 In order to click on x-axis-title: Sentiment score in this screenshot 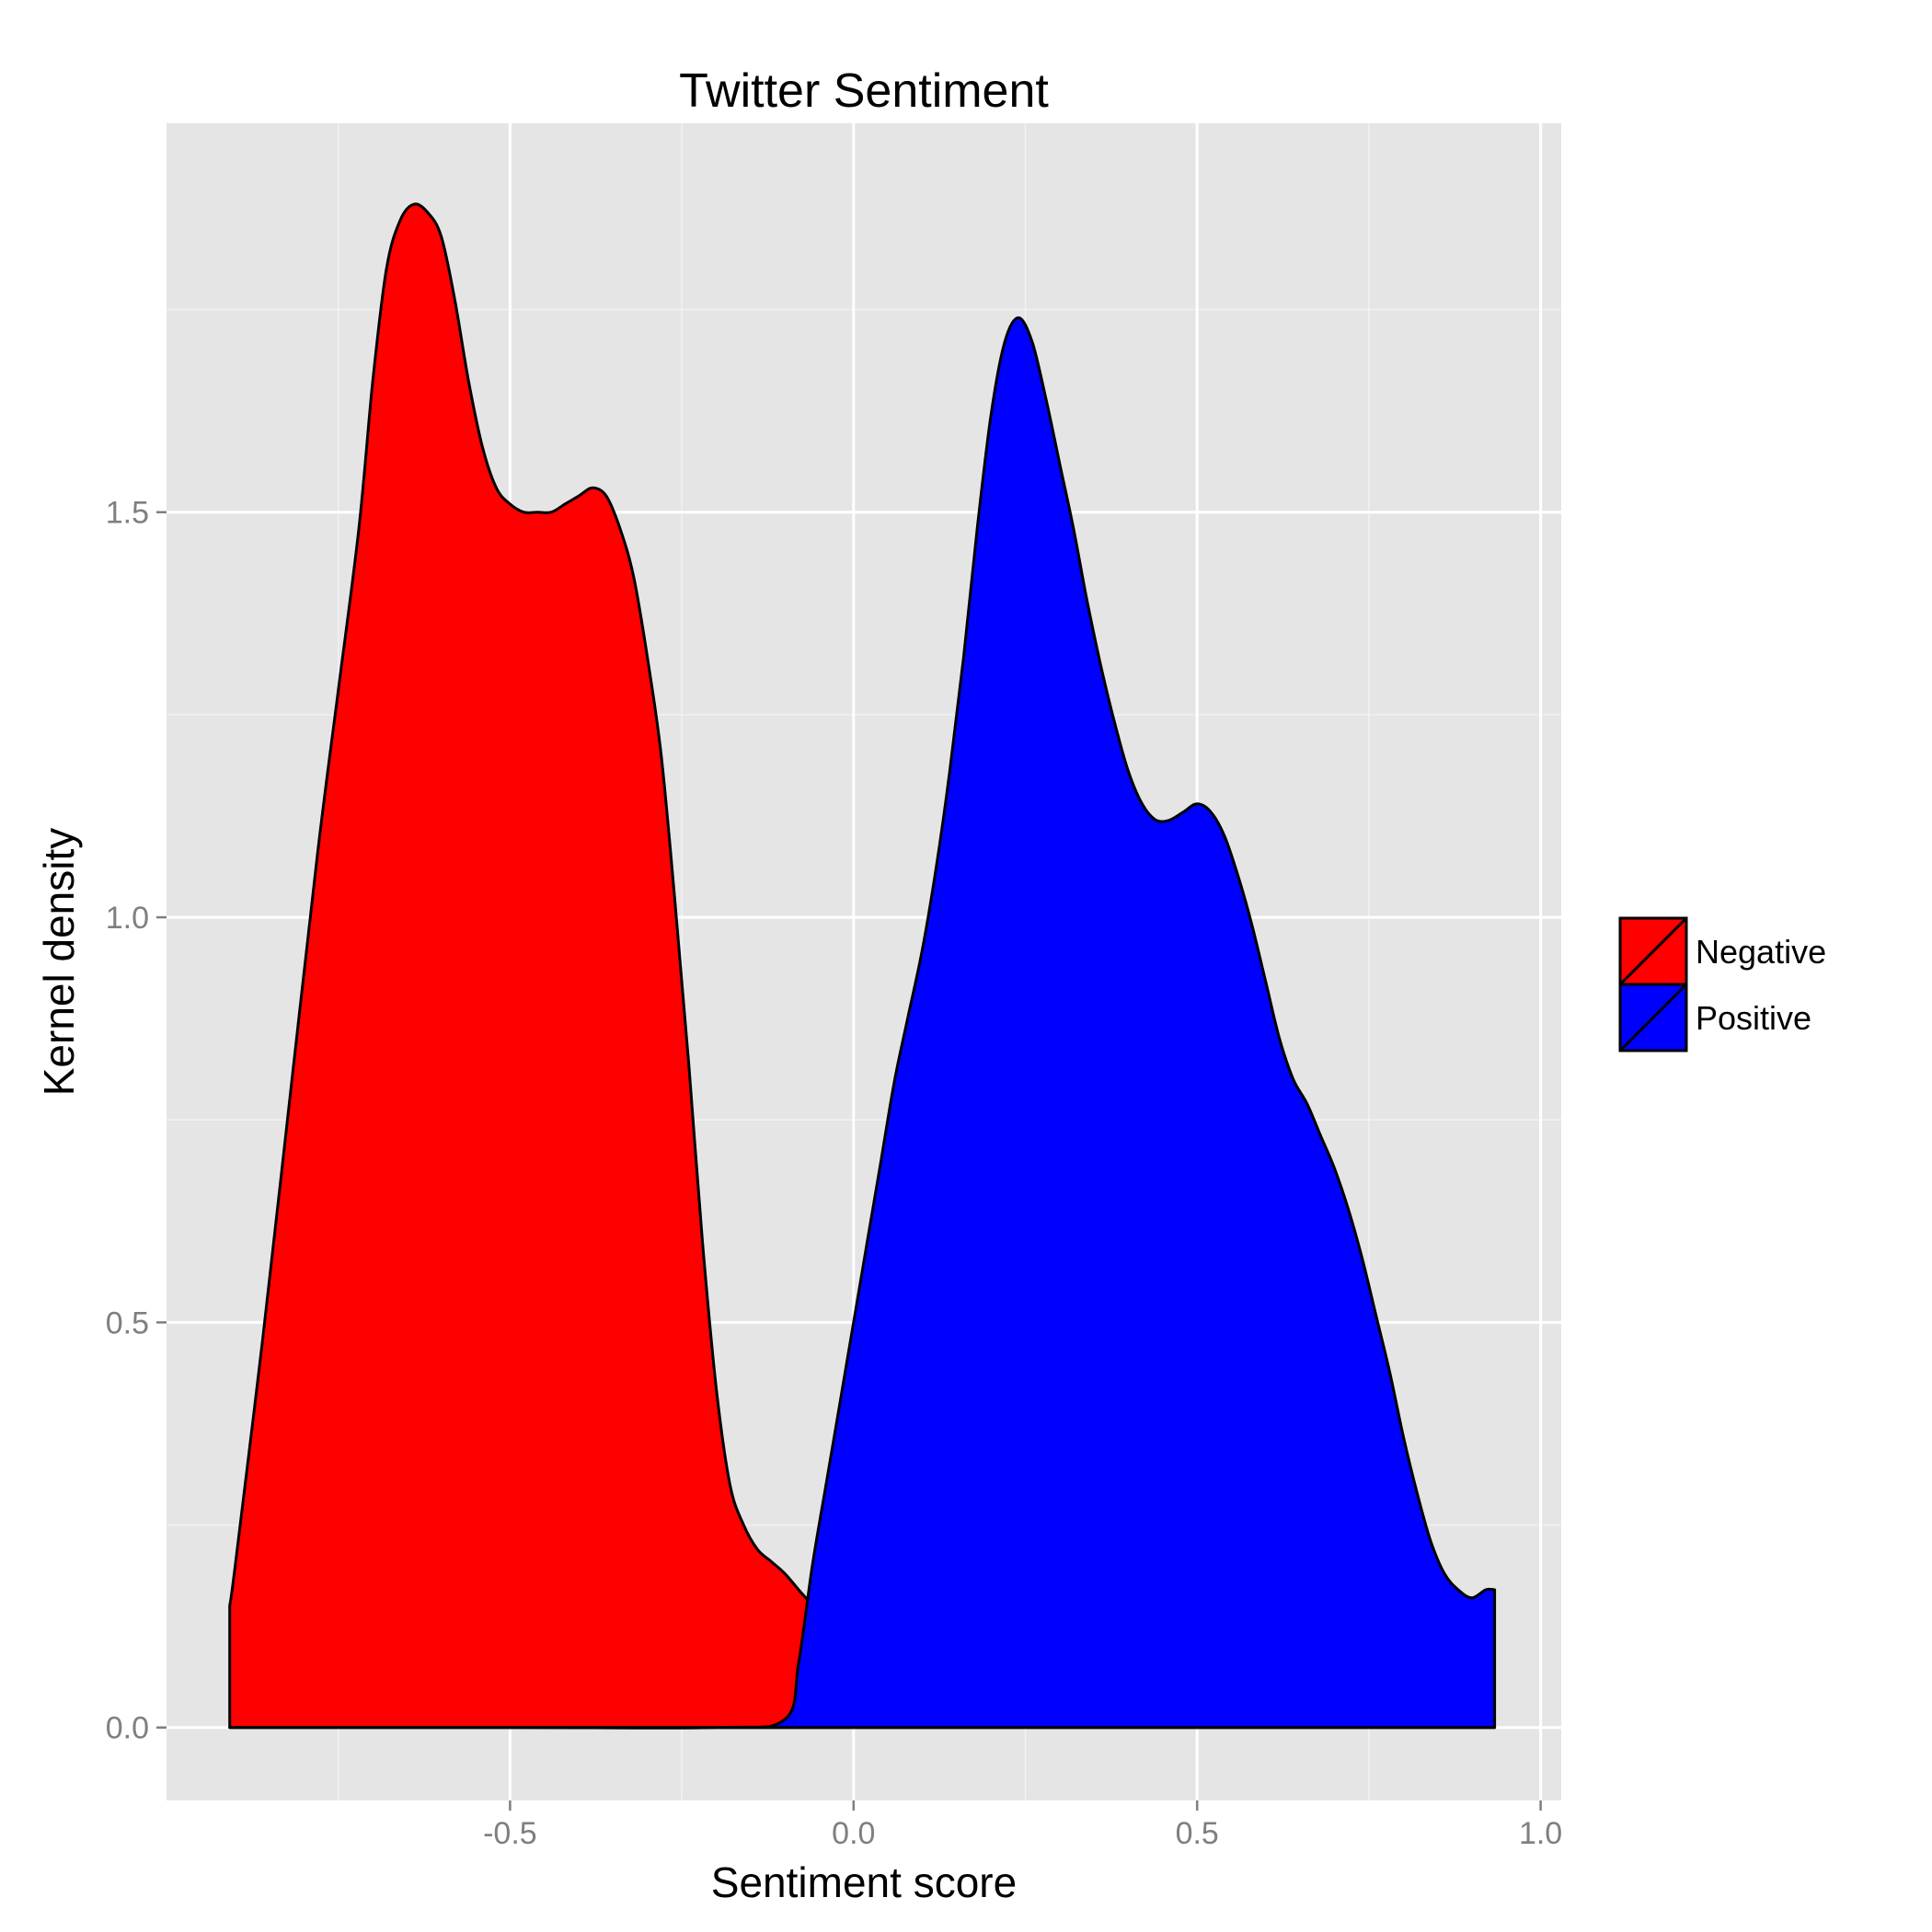, I will do `click(864, 1882)`.